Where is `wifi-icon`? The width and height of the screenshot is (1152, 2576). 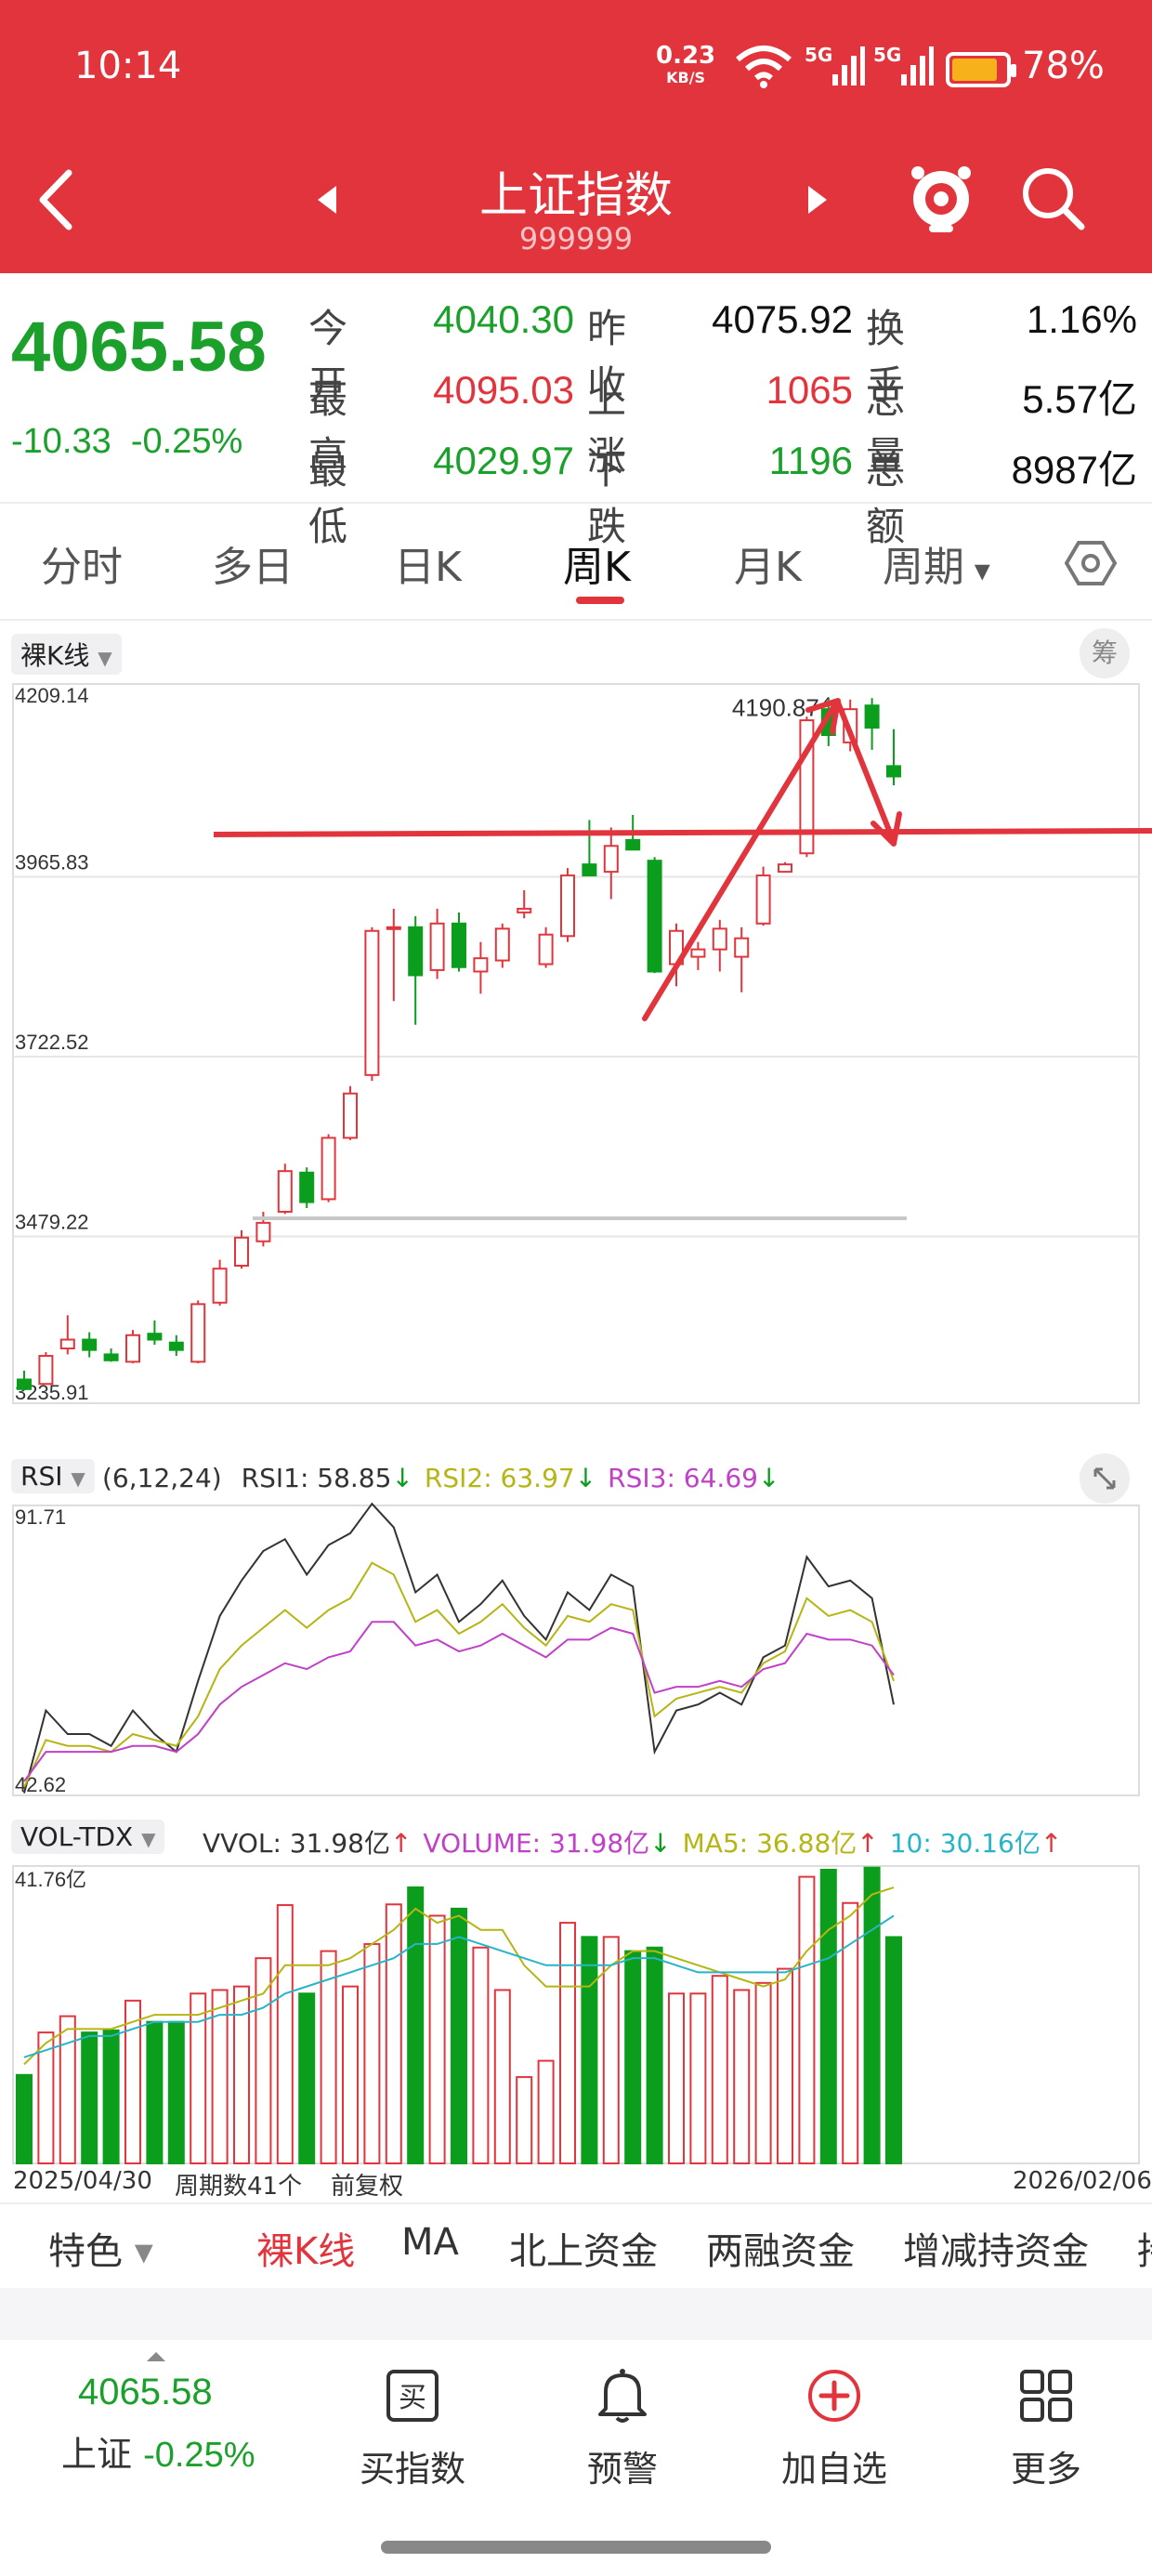
wifi-icon is located at coordinates (763, 71).